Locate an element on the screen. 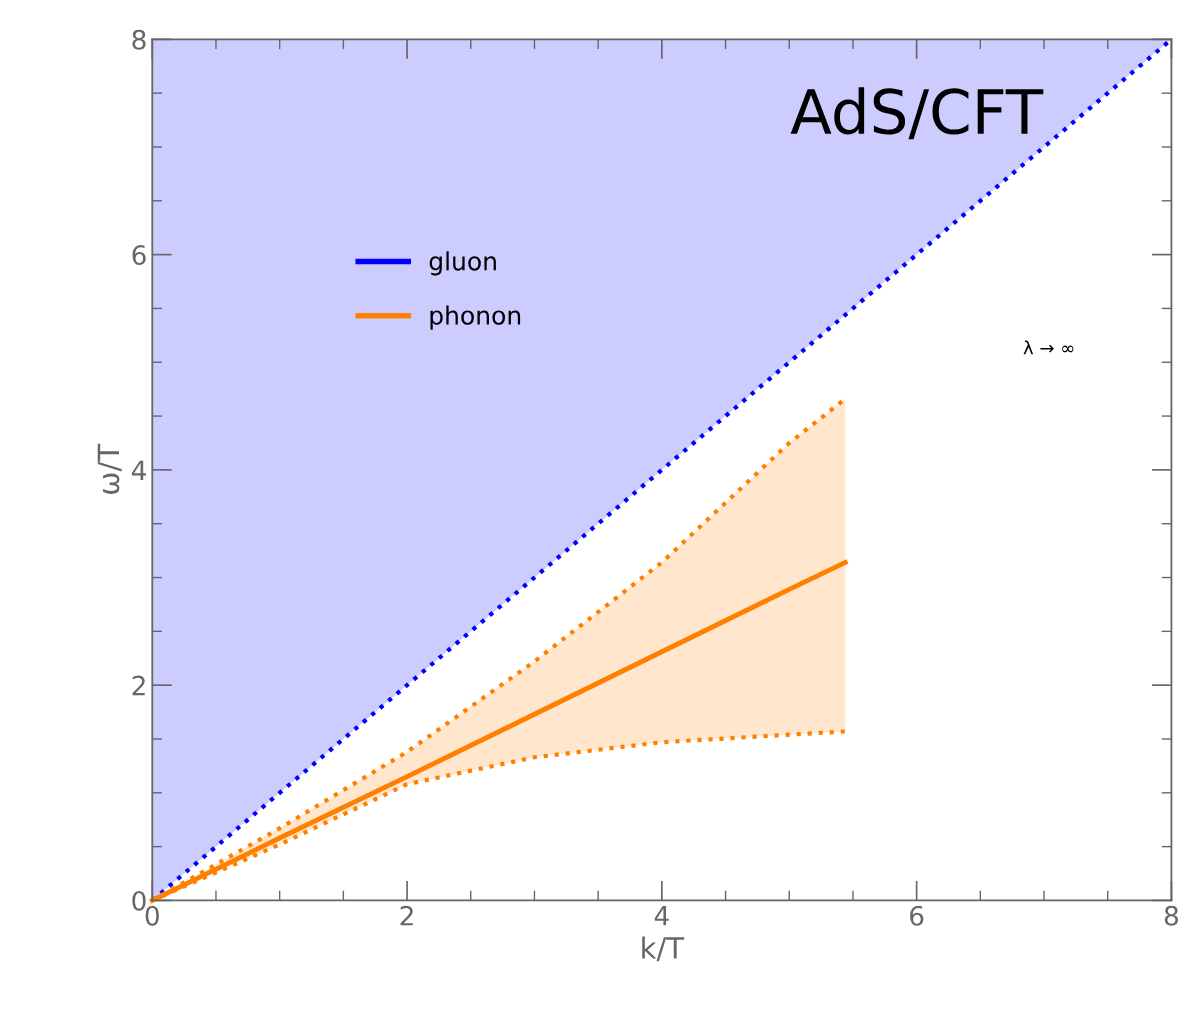 This screenshot has height=1035, width=1199. y-tick-label: 4 is located at coordinates (138, 470).